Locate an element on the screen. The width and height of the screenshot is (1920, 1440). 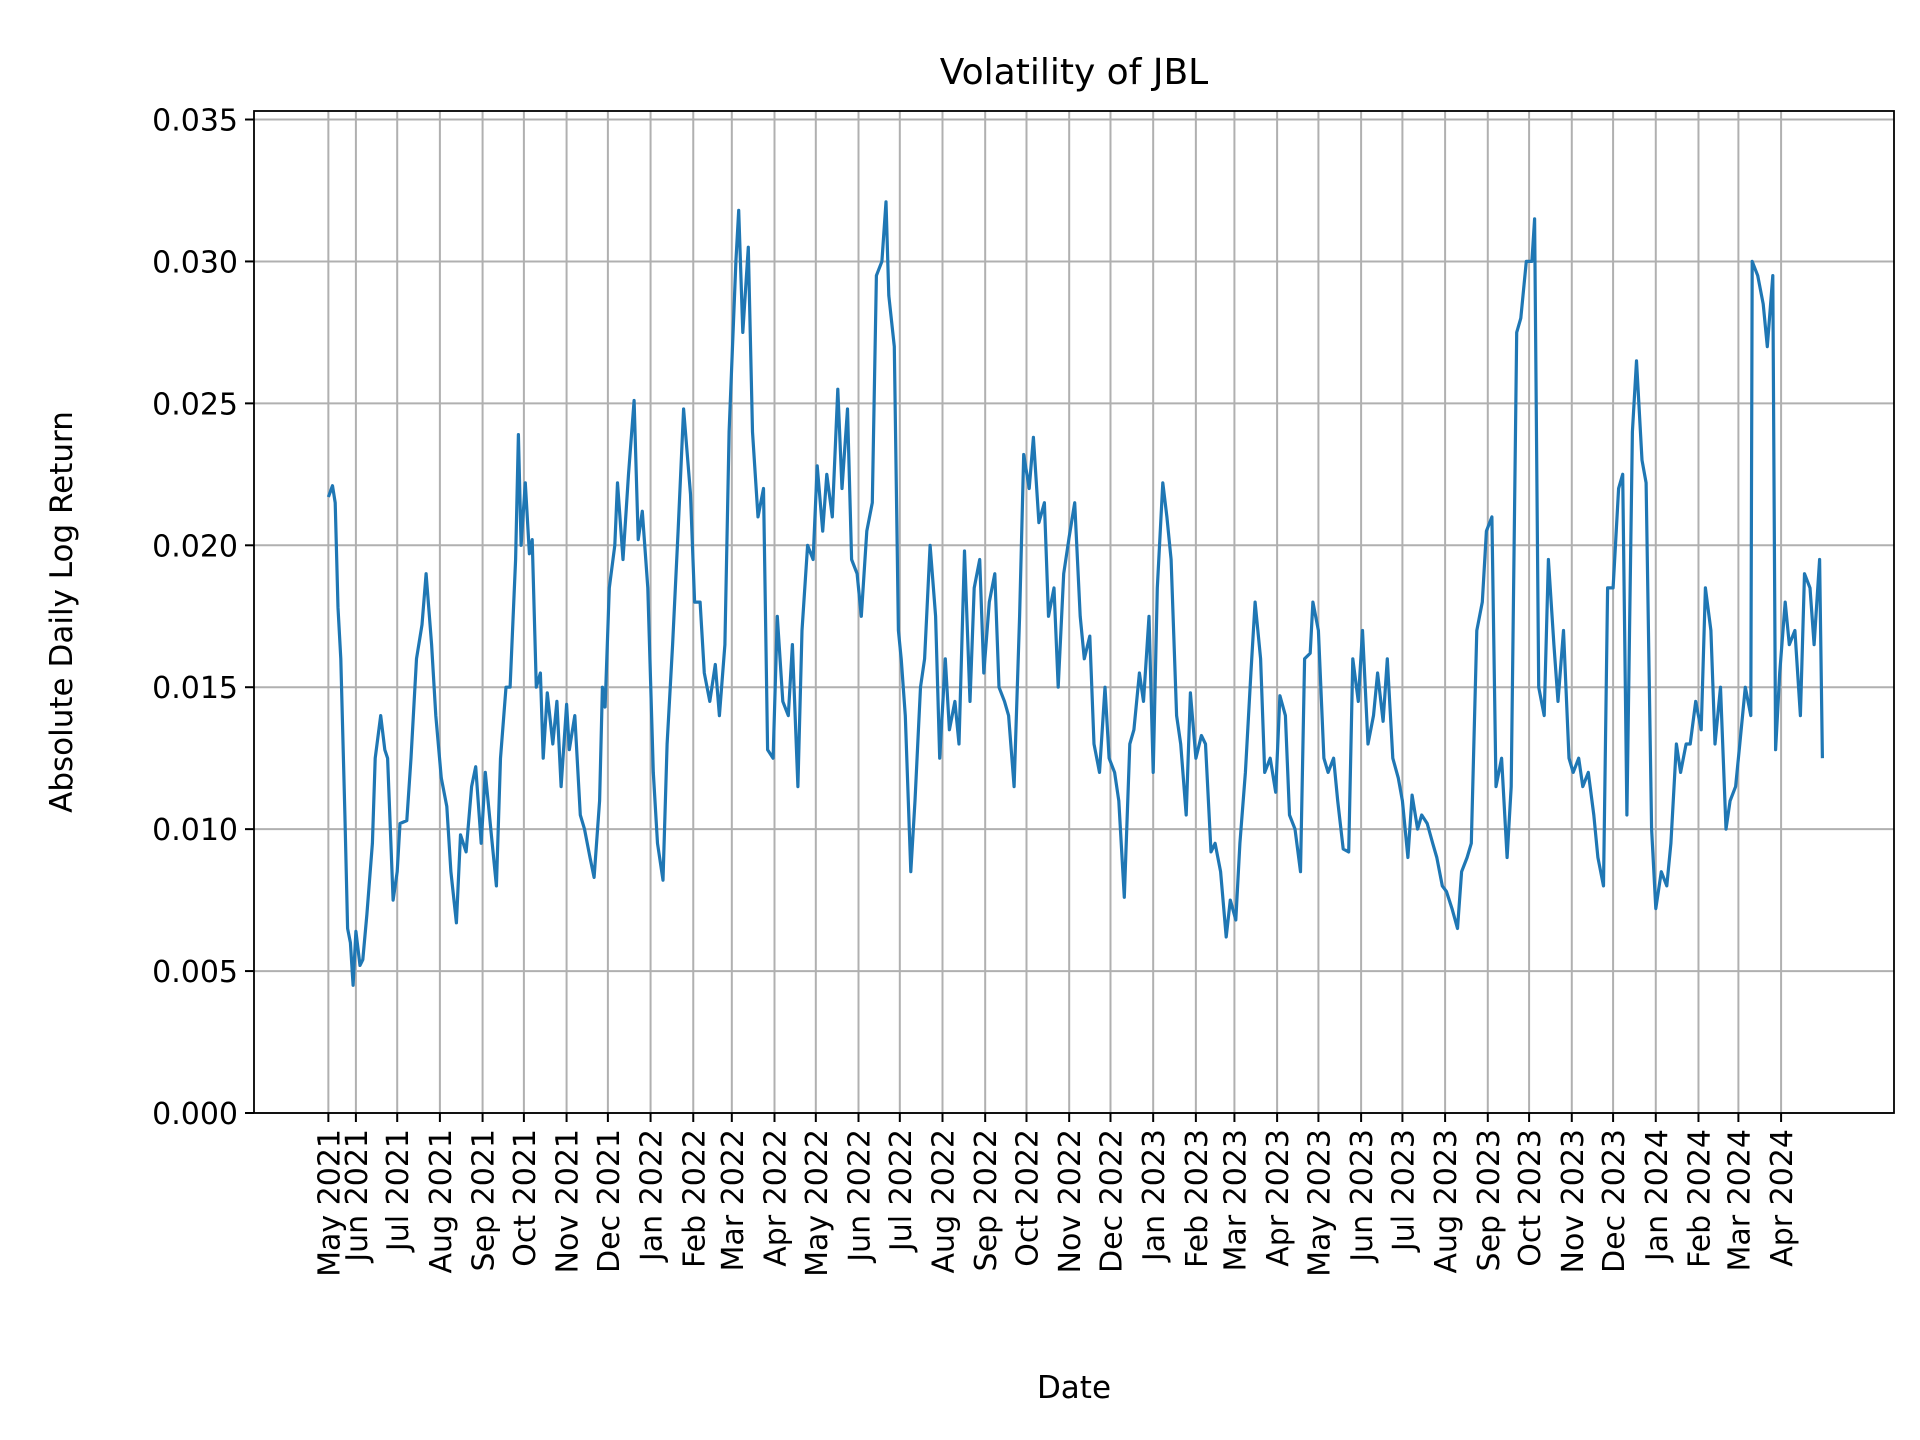
x-tick-label: Apr 2023 is located at coordinates (1278, 1198).